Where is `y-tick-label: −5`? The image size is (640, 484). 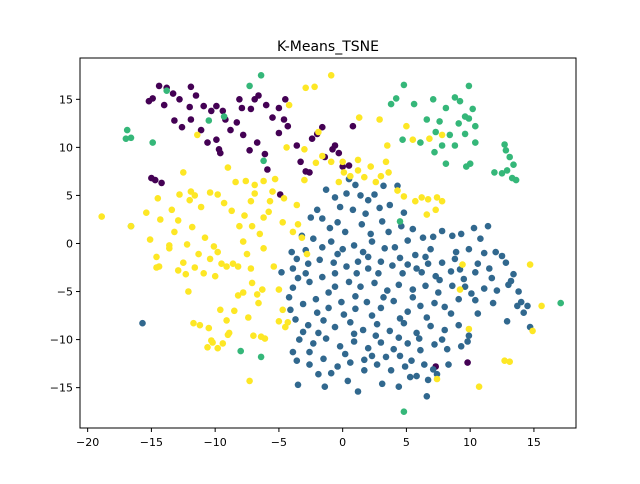 y-tick-label: −5 is located at coordinates (65, 292).